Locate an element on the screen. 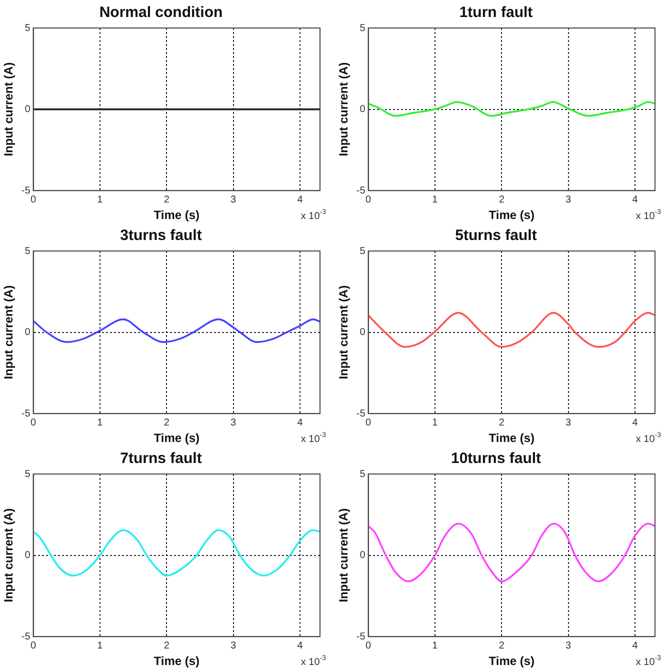 Image resolution: width=669 pixels, height=669 pixels. chart-title: 5turns fault is located at coordinates (496, 235).